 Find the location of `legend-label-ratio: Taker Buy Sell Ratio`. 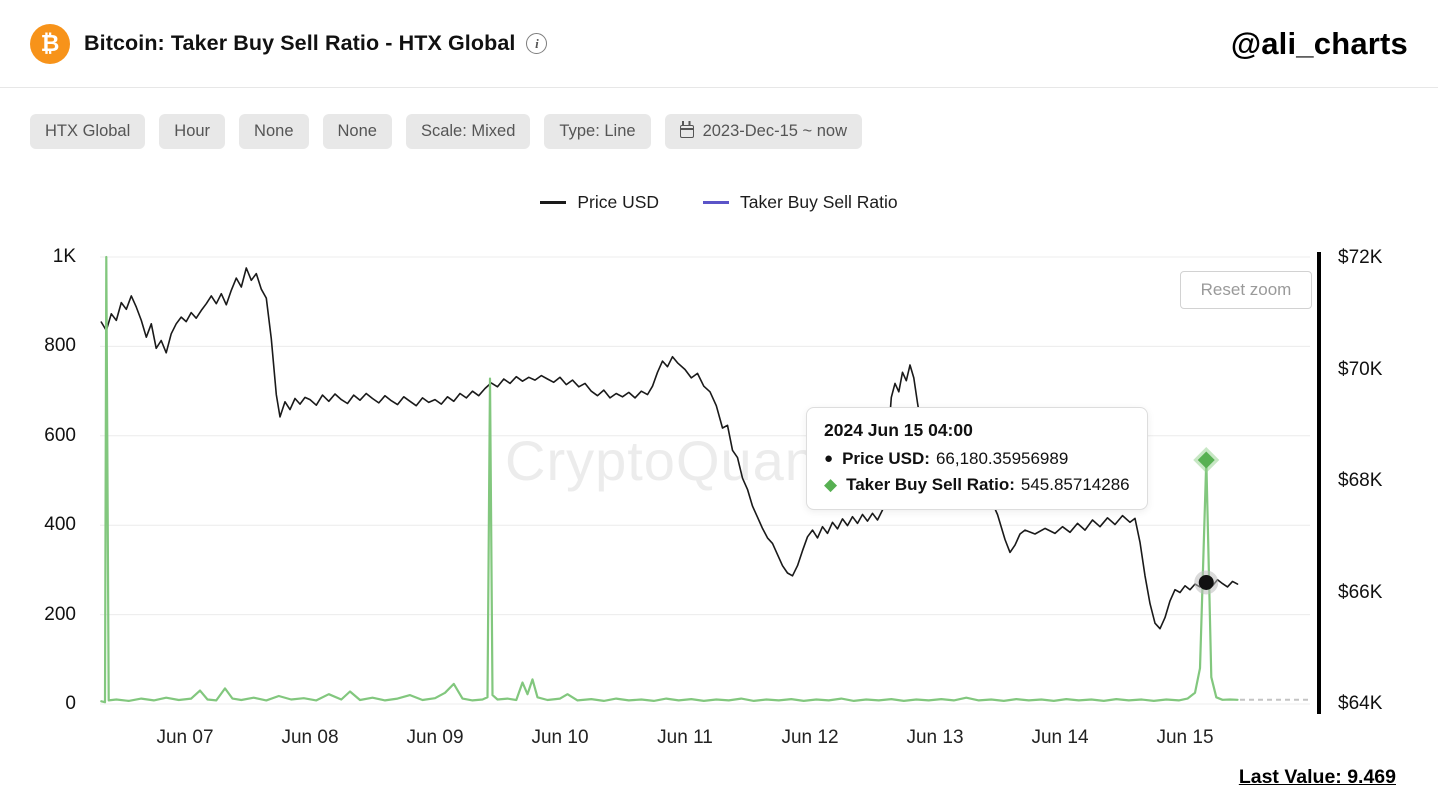

legend-label-ratio: Taker Buy Sell Ratio is located at coordinates (819, 202).